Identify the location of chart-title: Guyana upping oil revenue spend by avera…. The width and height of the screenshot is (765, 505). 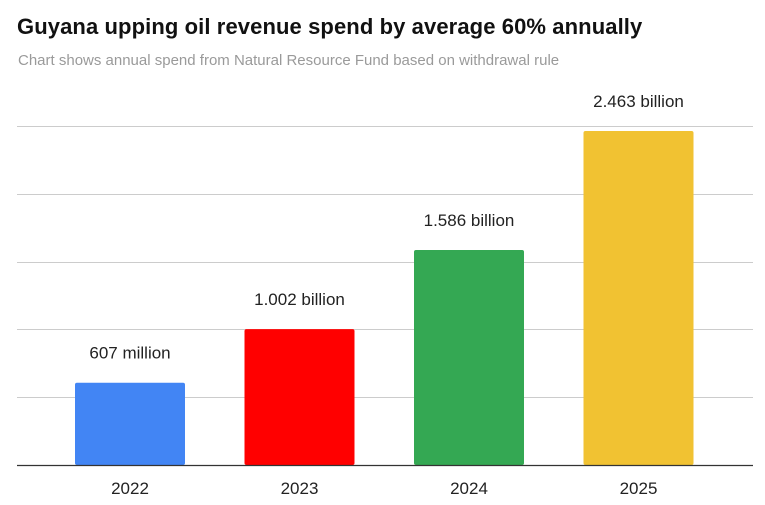
(330, 26).